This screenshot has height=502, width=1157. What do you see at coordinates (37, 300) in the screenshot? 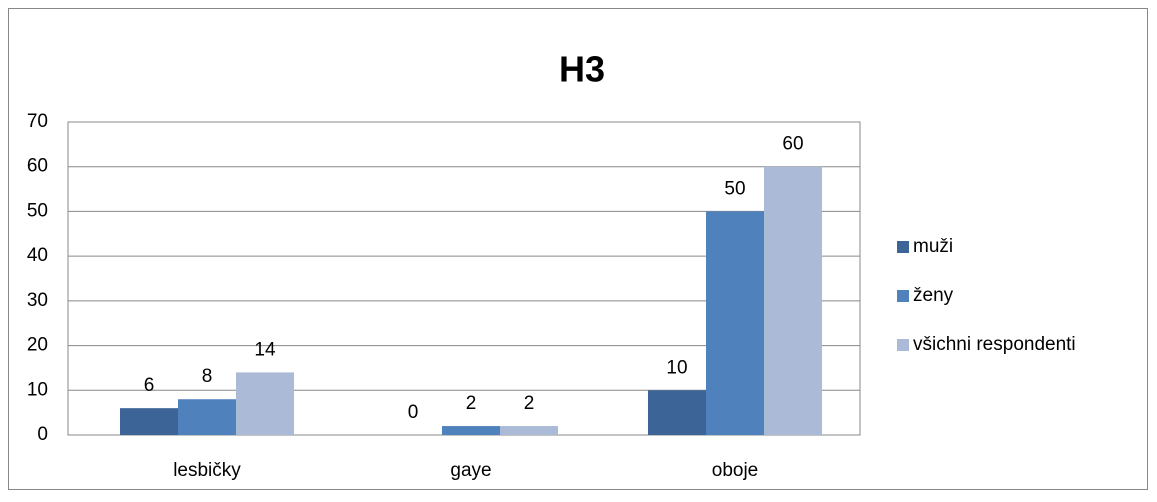
I see `y-tick-label: 30` at bounding box center [37, 300].